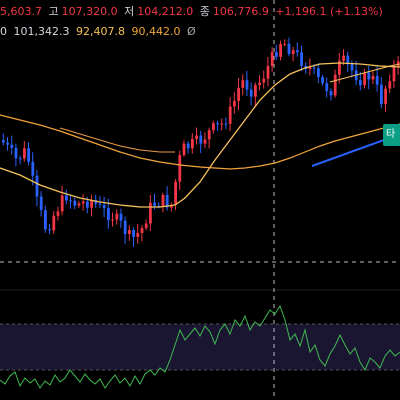  I want to click on open-value: 5,603.7, so click(21, 11).